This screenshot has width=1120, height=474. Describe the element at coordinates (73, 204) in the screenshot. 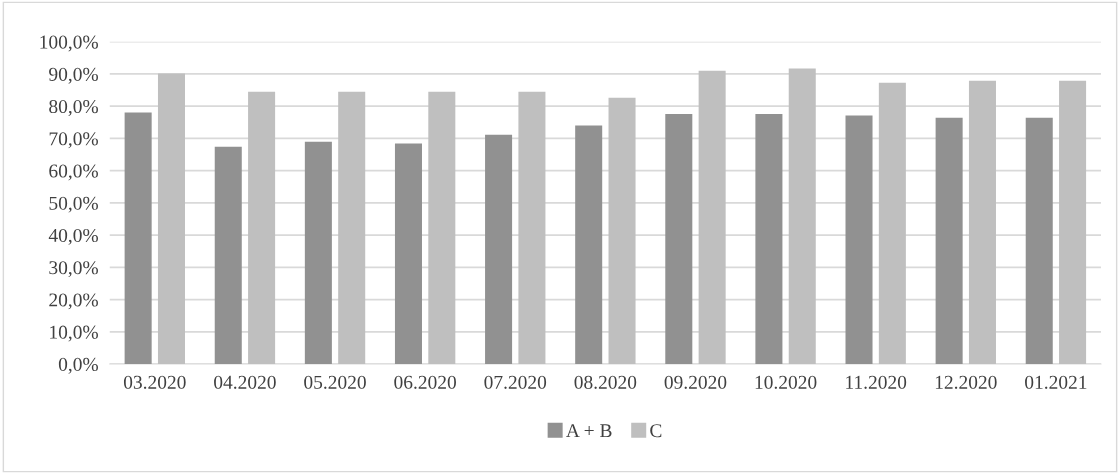

I see `y-tick-label: 50,0%` at that location.